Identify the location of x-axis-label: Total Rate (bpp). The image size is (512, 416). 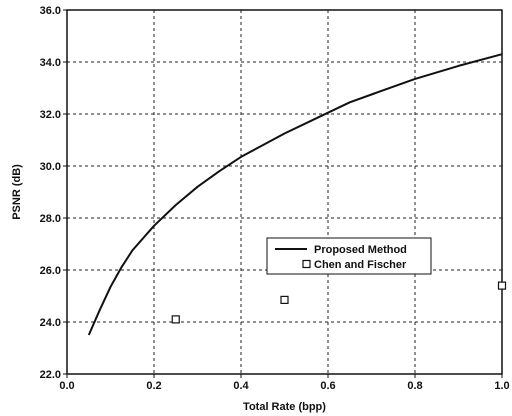
(284, 407).